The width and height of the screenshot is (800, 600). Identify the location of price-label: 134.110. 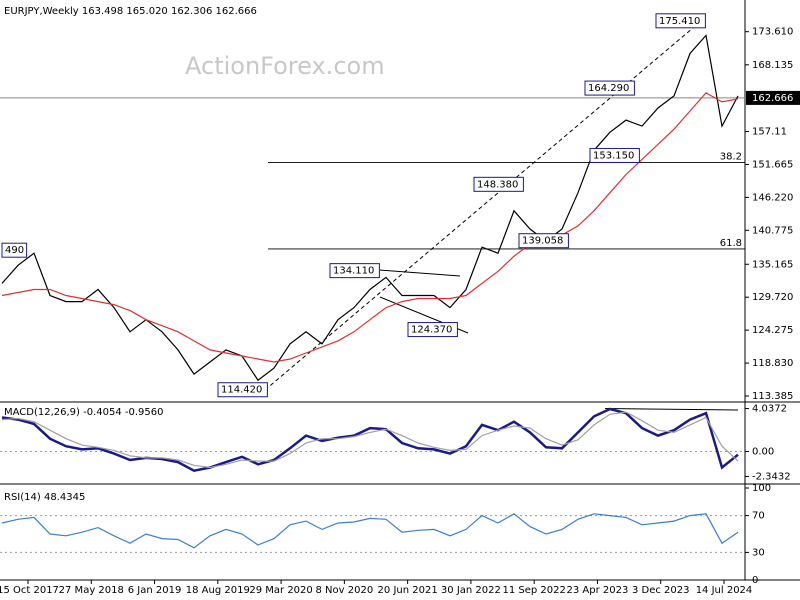
(353, 271).